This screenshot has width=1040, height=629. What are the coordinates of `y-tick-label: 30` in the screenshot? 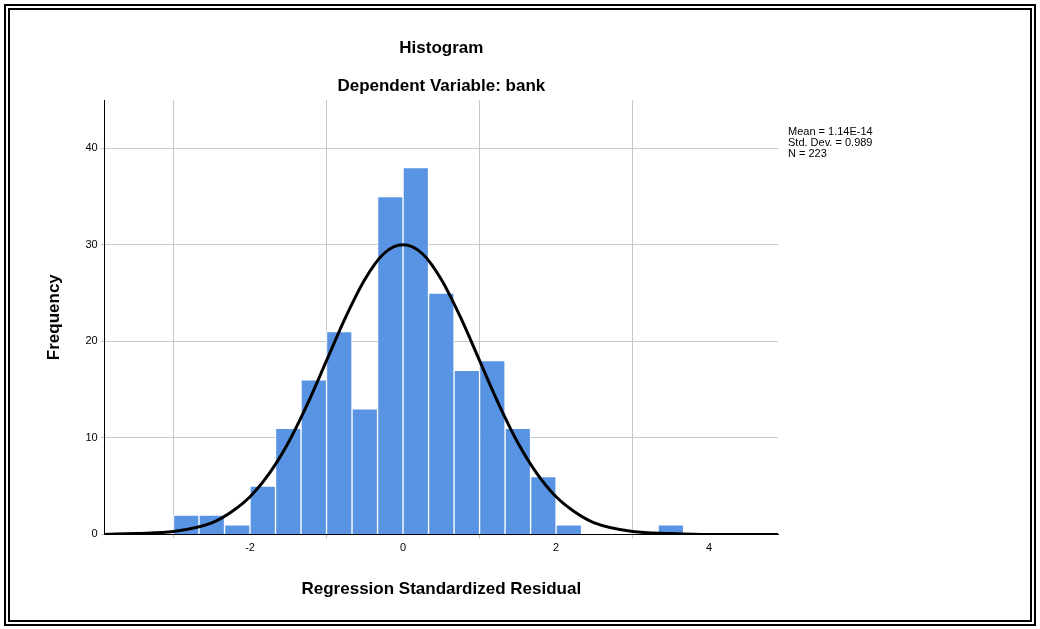 It's located at (91, 243).